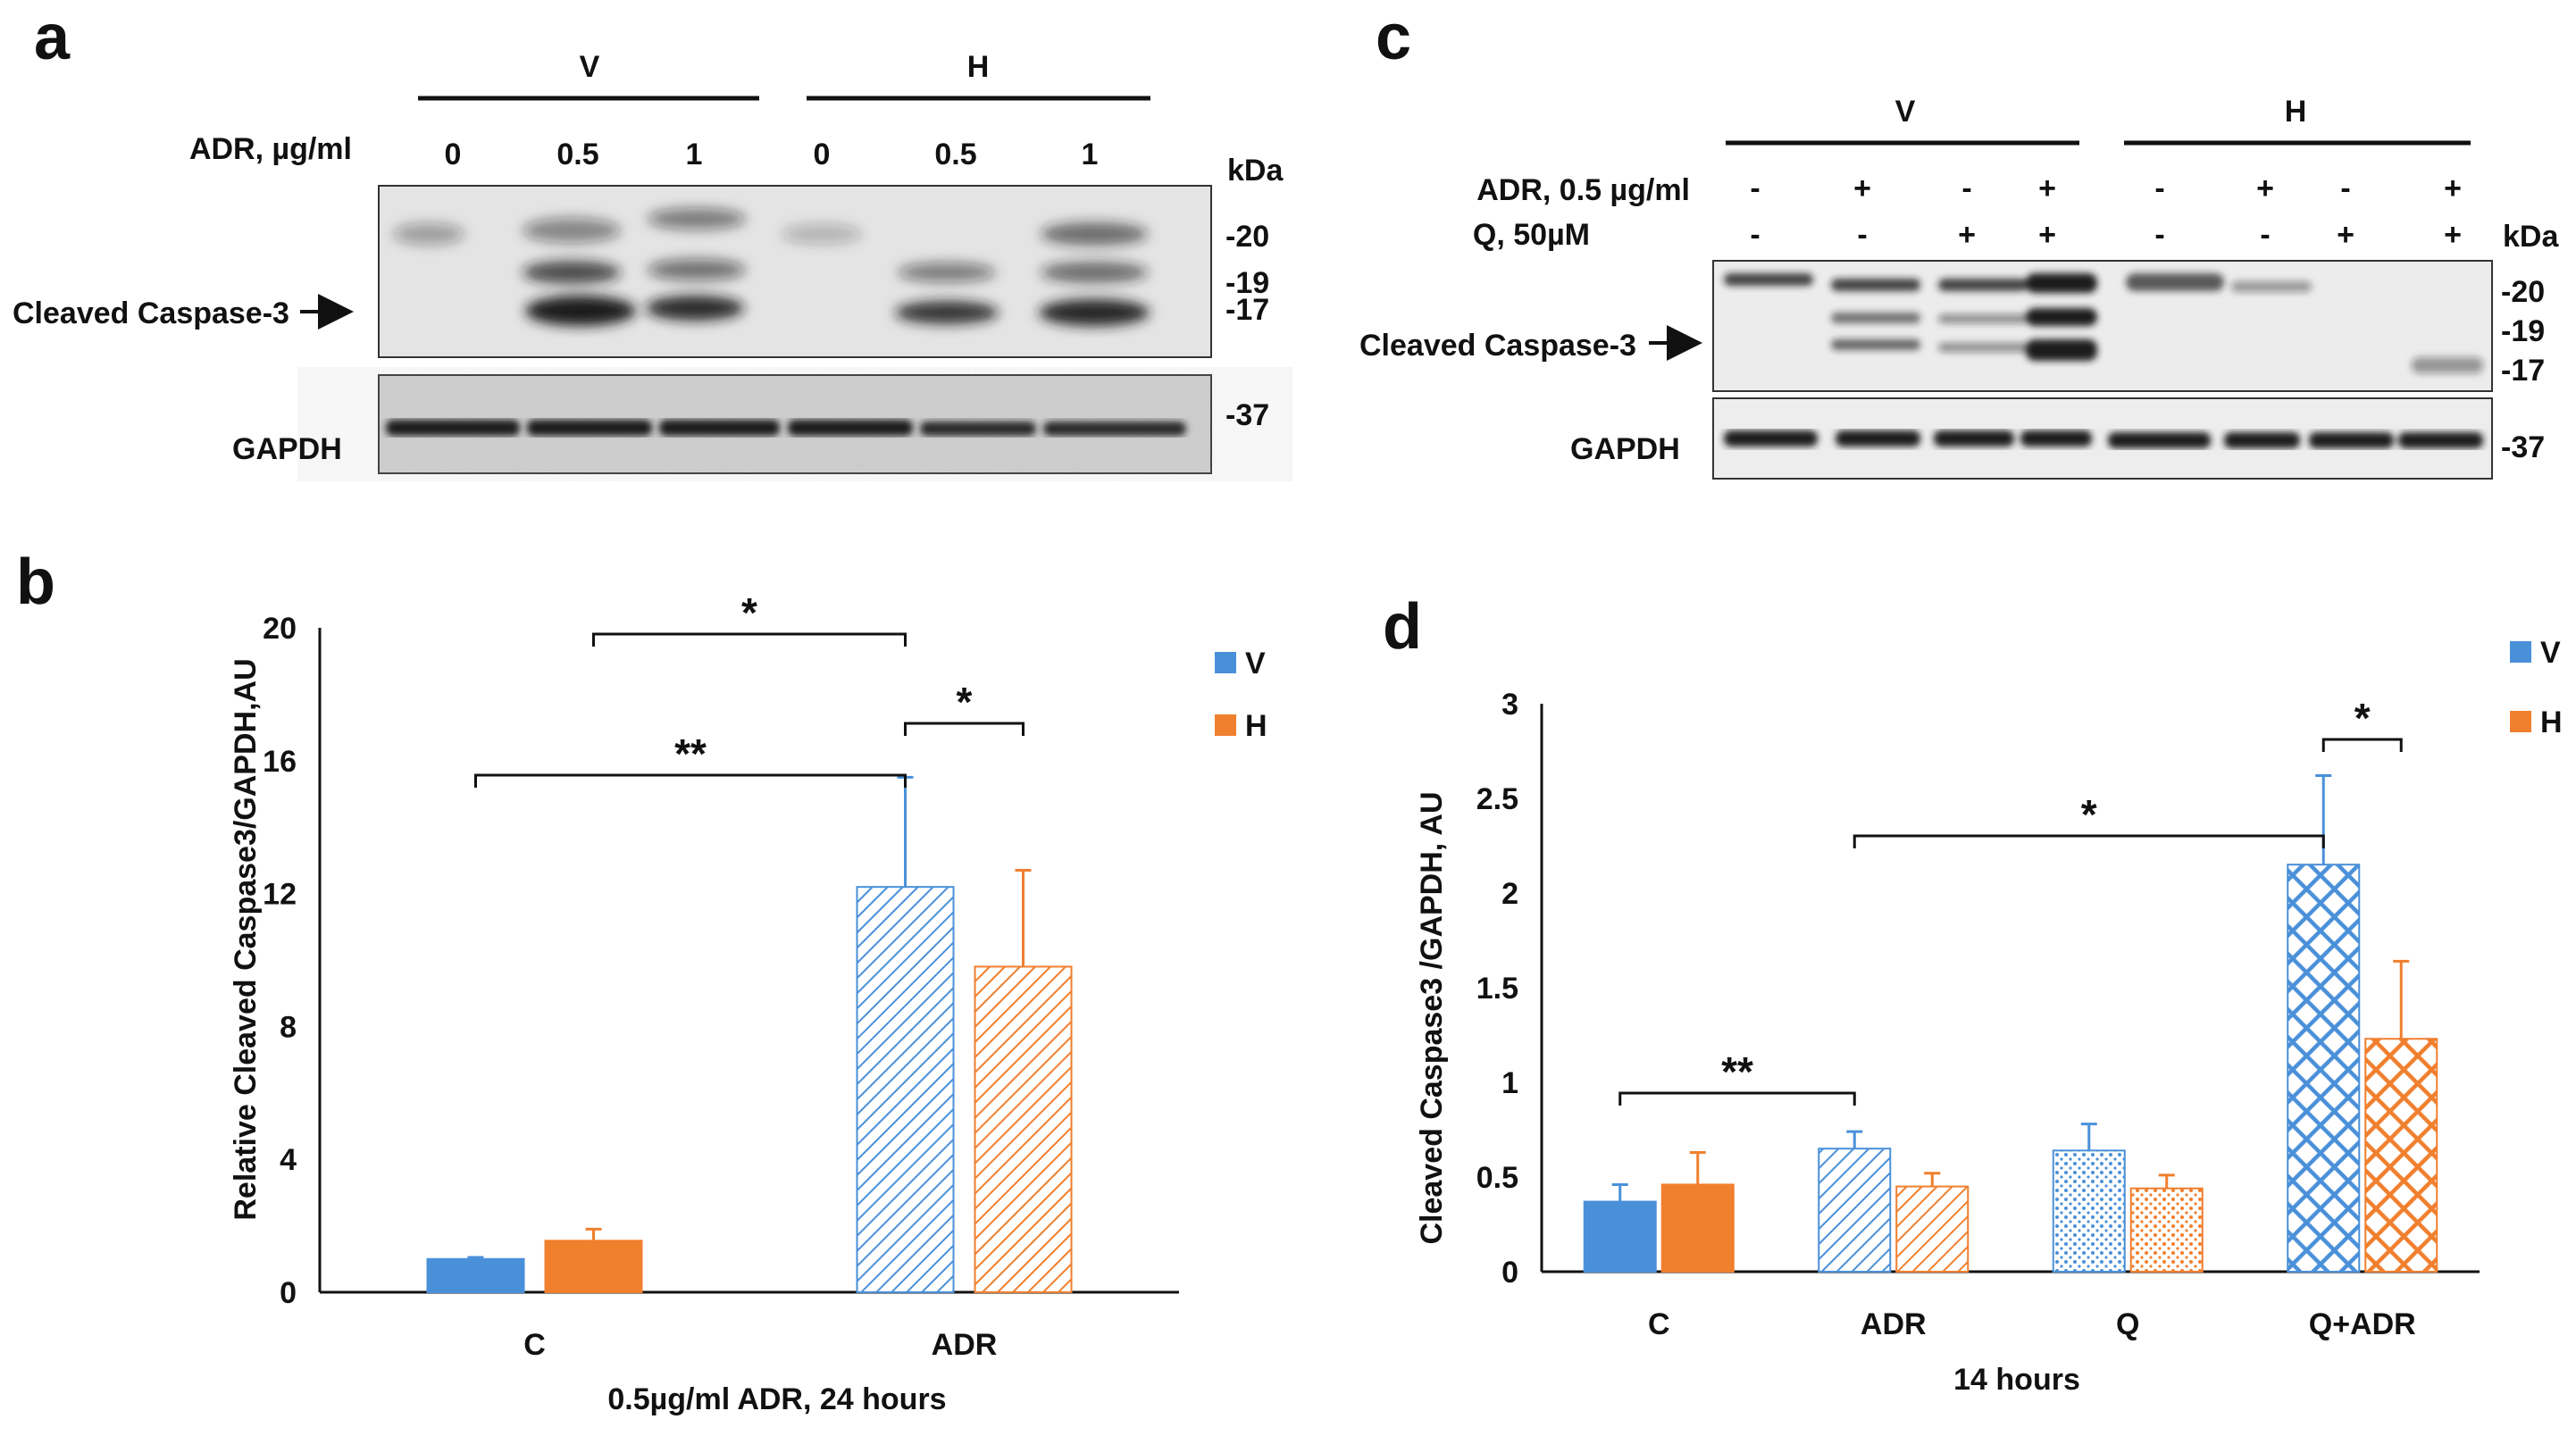 The image size is (2576, 1436). I want to click on y-tick-label: 3, so click(1510, 705).